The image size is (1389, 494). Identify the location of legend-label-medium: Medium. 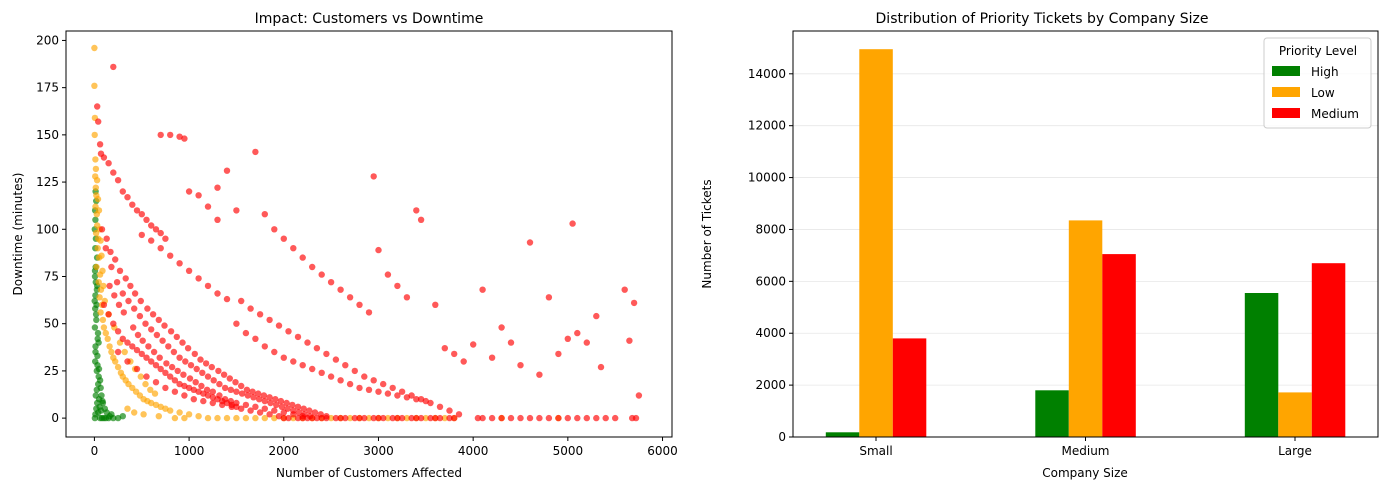
(1335, 114).